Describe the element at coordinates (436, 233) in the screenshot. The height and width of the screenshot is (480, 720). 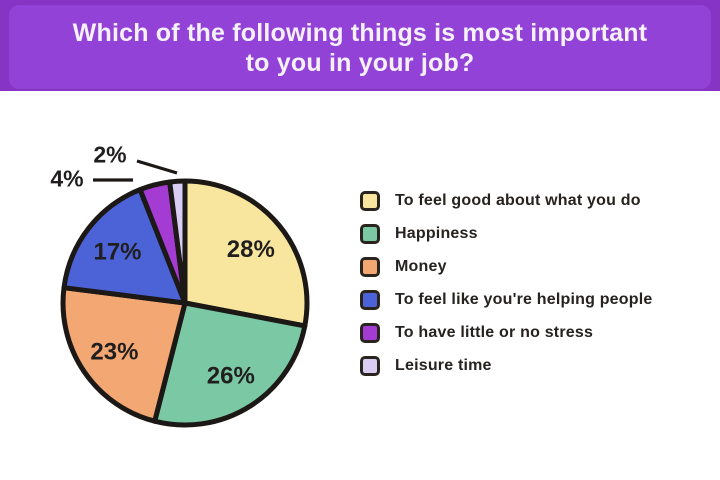
I see `legend-item-label: Happiness` at that location.